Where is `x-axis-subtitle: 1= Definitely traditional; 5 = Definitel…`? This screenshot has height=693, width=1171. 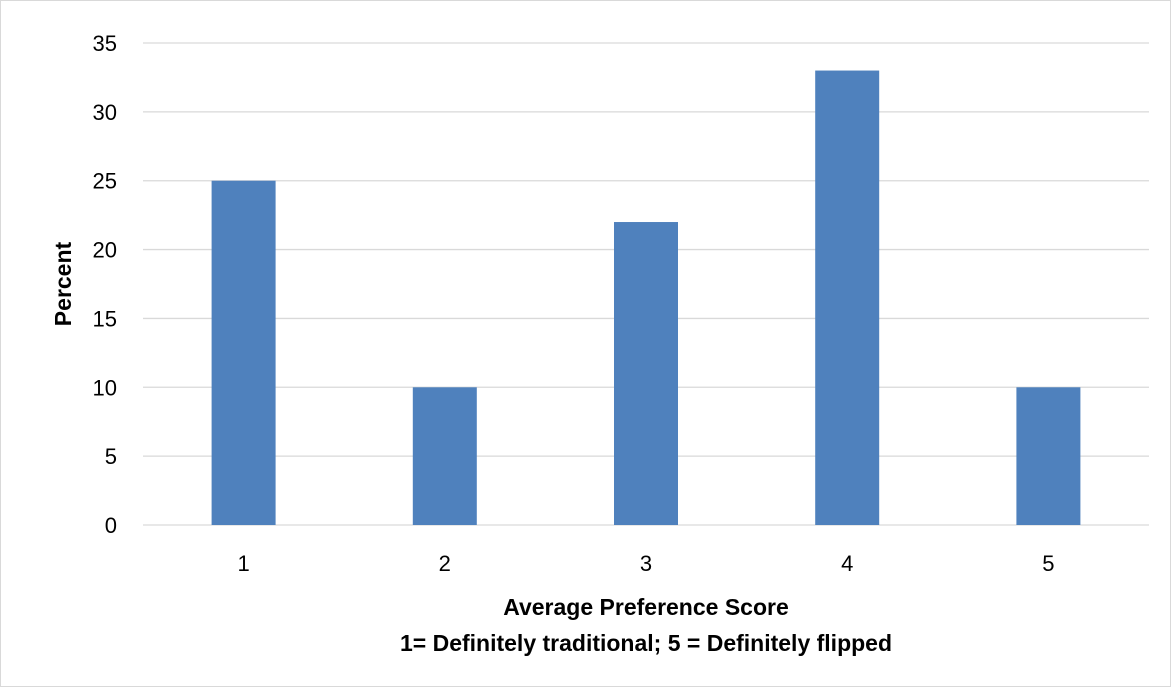
x-axis-subtitle: 1= Definitely traditional; 5 = Definitel… is located at coordinates (646, 643).